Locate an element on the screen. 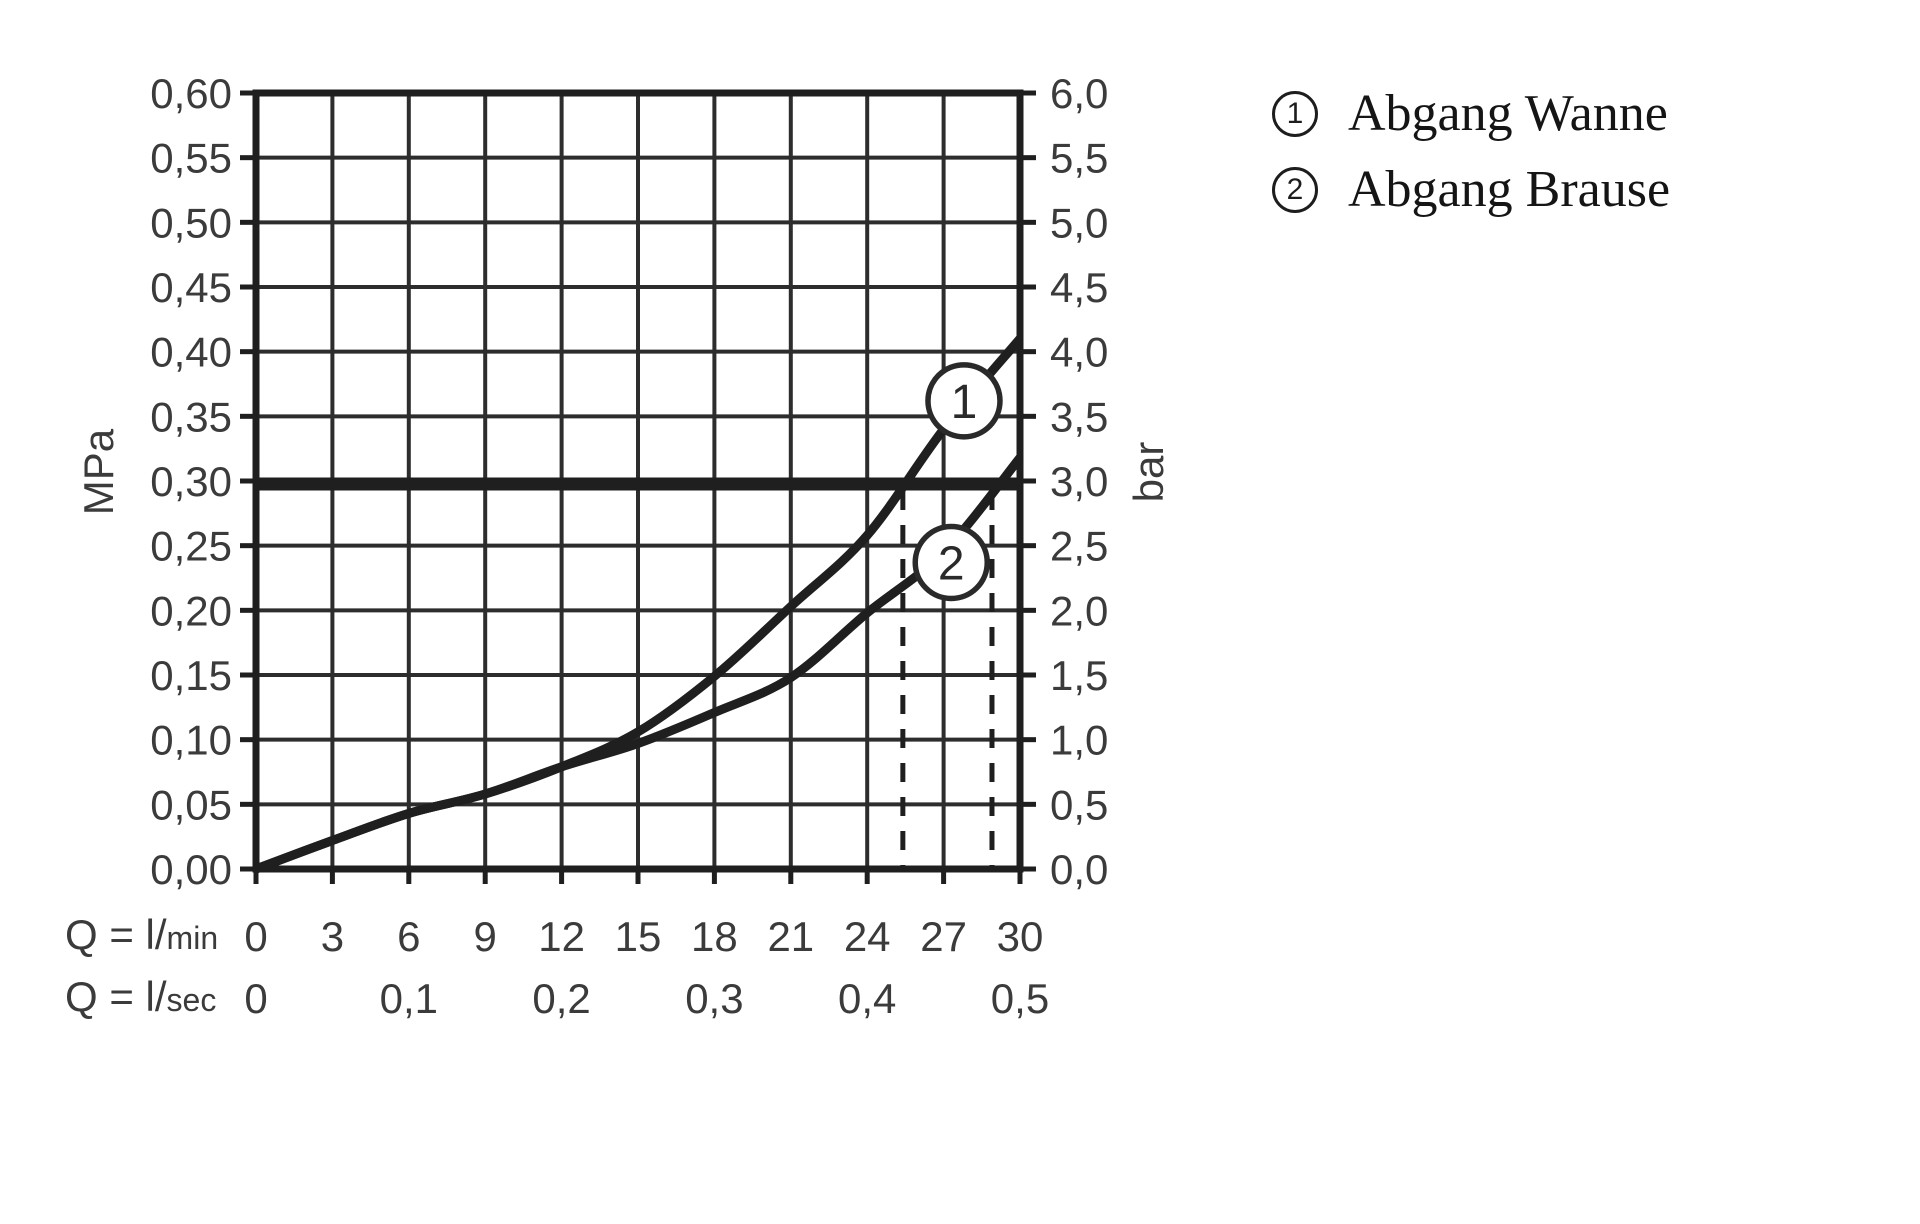  curve-marker-number-2: 2 is located at coordinates (951, 563).